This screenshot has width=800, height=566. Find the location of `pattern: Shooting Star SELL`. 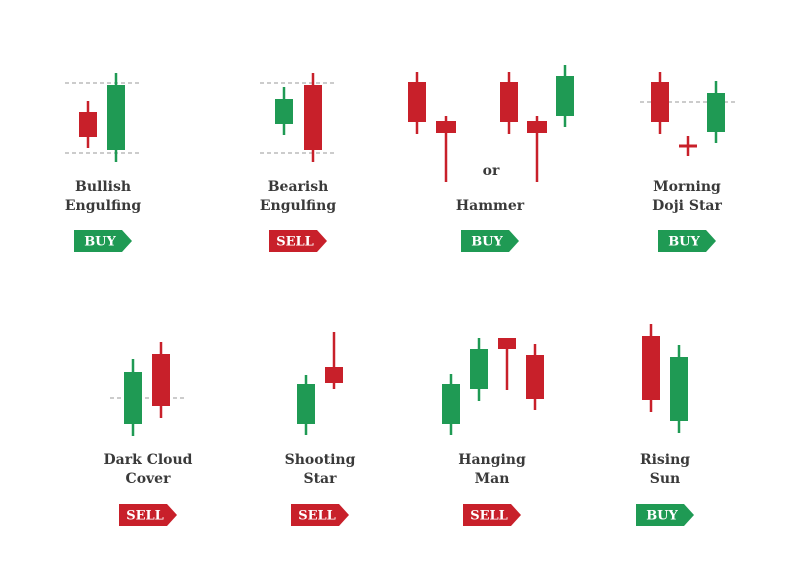

pattern: Shooting Star SELL is located at coordinates (320, 429).